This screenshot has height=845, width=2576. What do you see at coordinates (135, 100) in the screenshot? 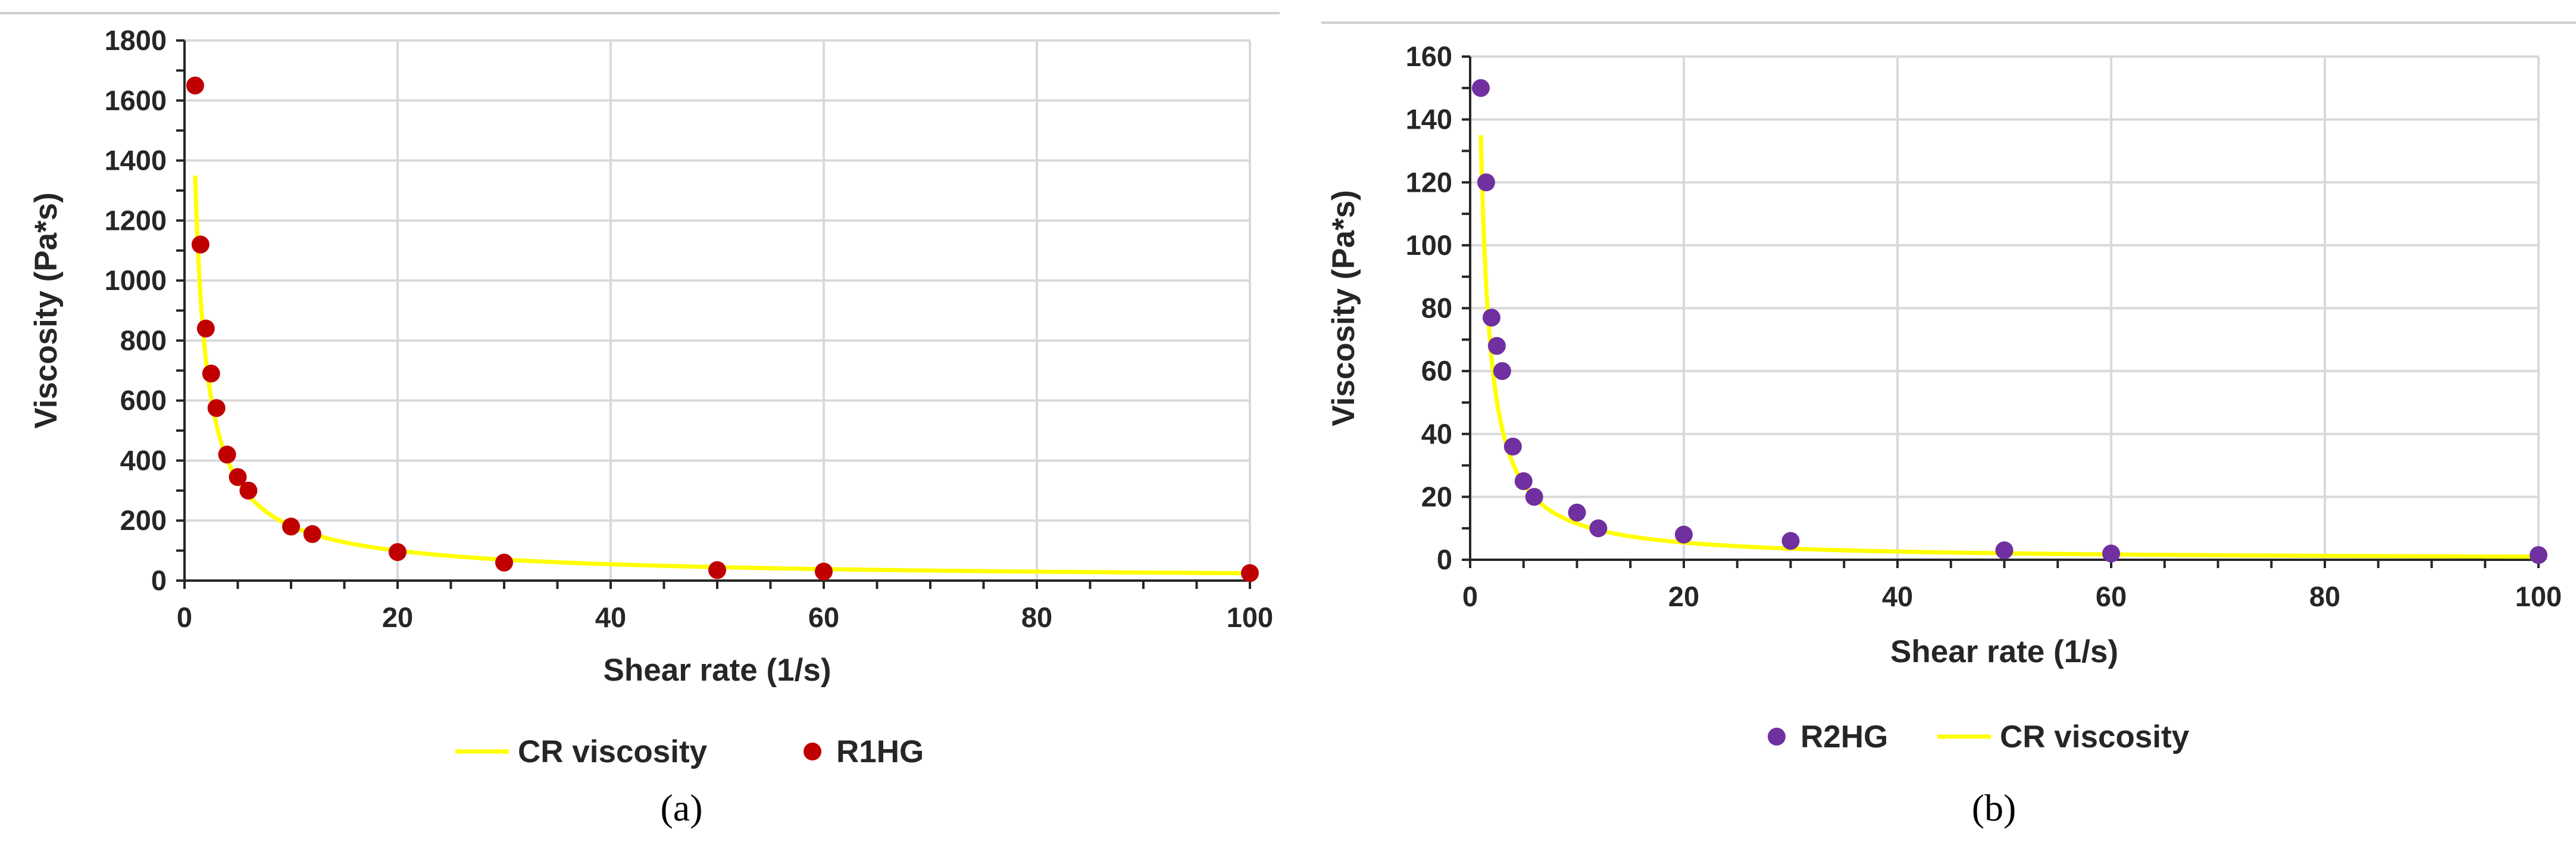
I see `y-tick-label: 1600` at bounding box center [135, 100].